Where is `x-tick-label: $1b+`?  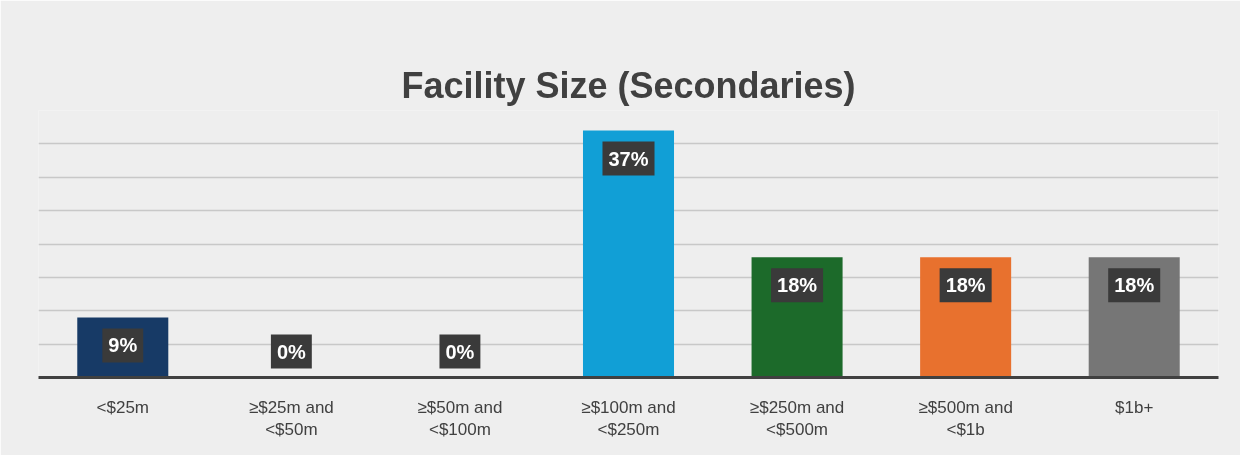
x-tick-label: $1b+ is located at coordinates (1134, 407).